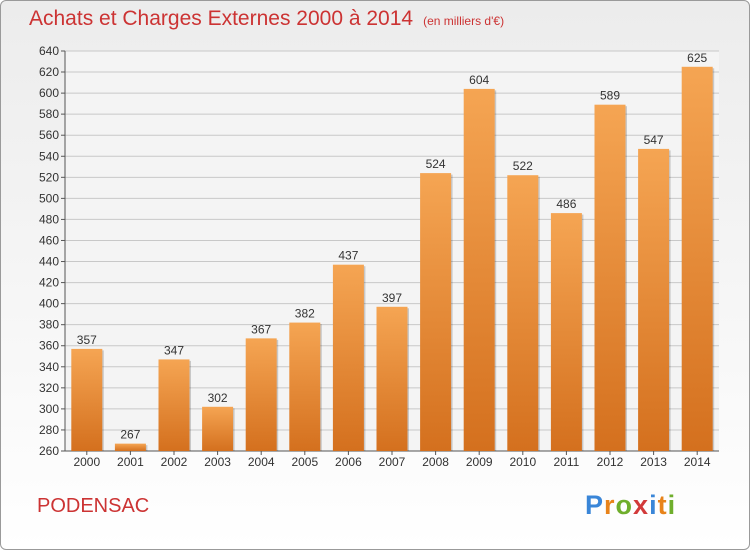 Image resolution: width=750 pixels, height=550 pixels. I want to click on x-tick-label: 2003, so click(217, 462).